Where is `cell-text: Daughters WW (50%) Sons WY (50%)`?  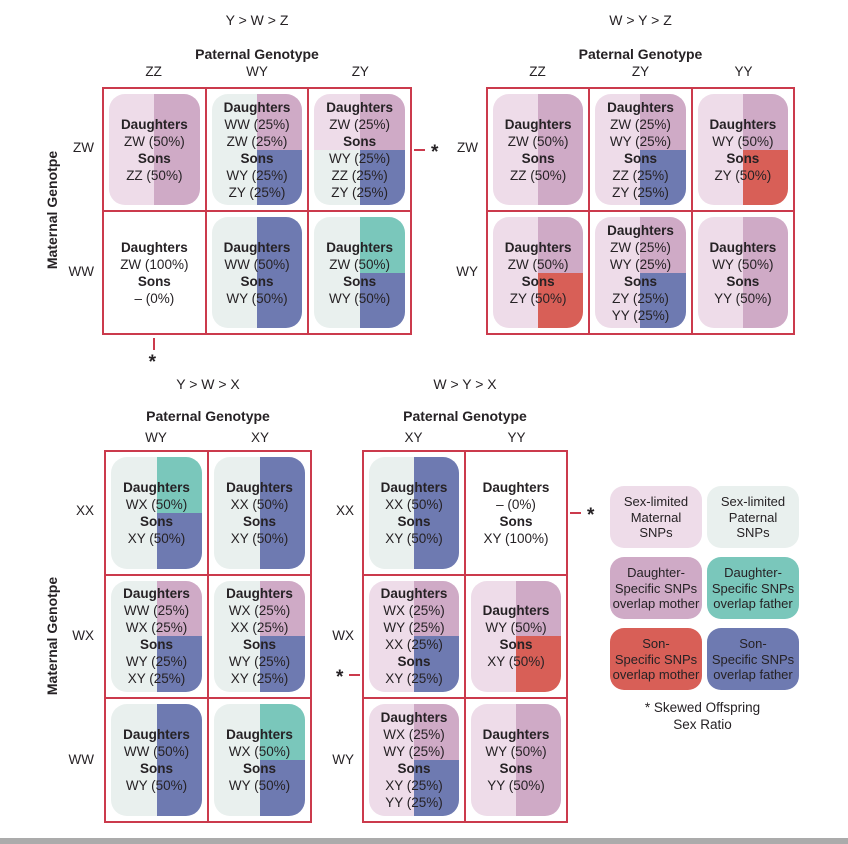
cell-text: Daughters WW (50%) Sons WY (50%) is located at coordinates (156, 760).